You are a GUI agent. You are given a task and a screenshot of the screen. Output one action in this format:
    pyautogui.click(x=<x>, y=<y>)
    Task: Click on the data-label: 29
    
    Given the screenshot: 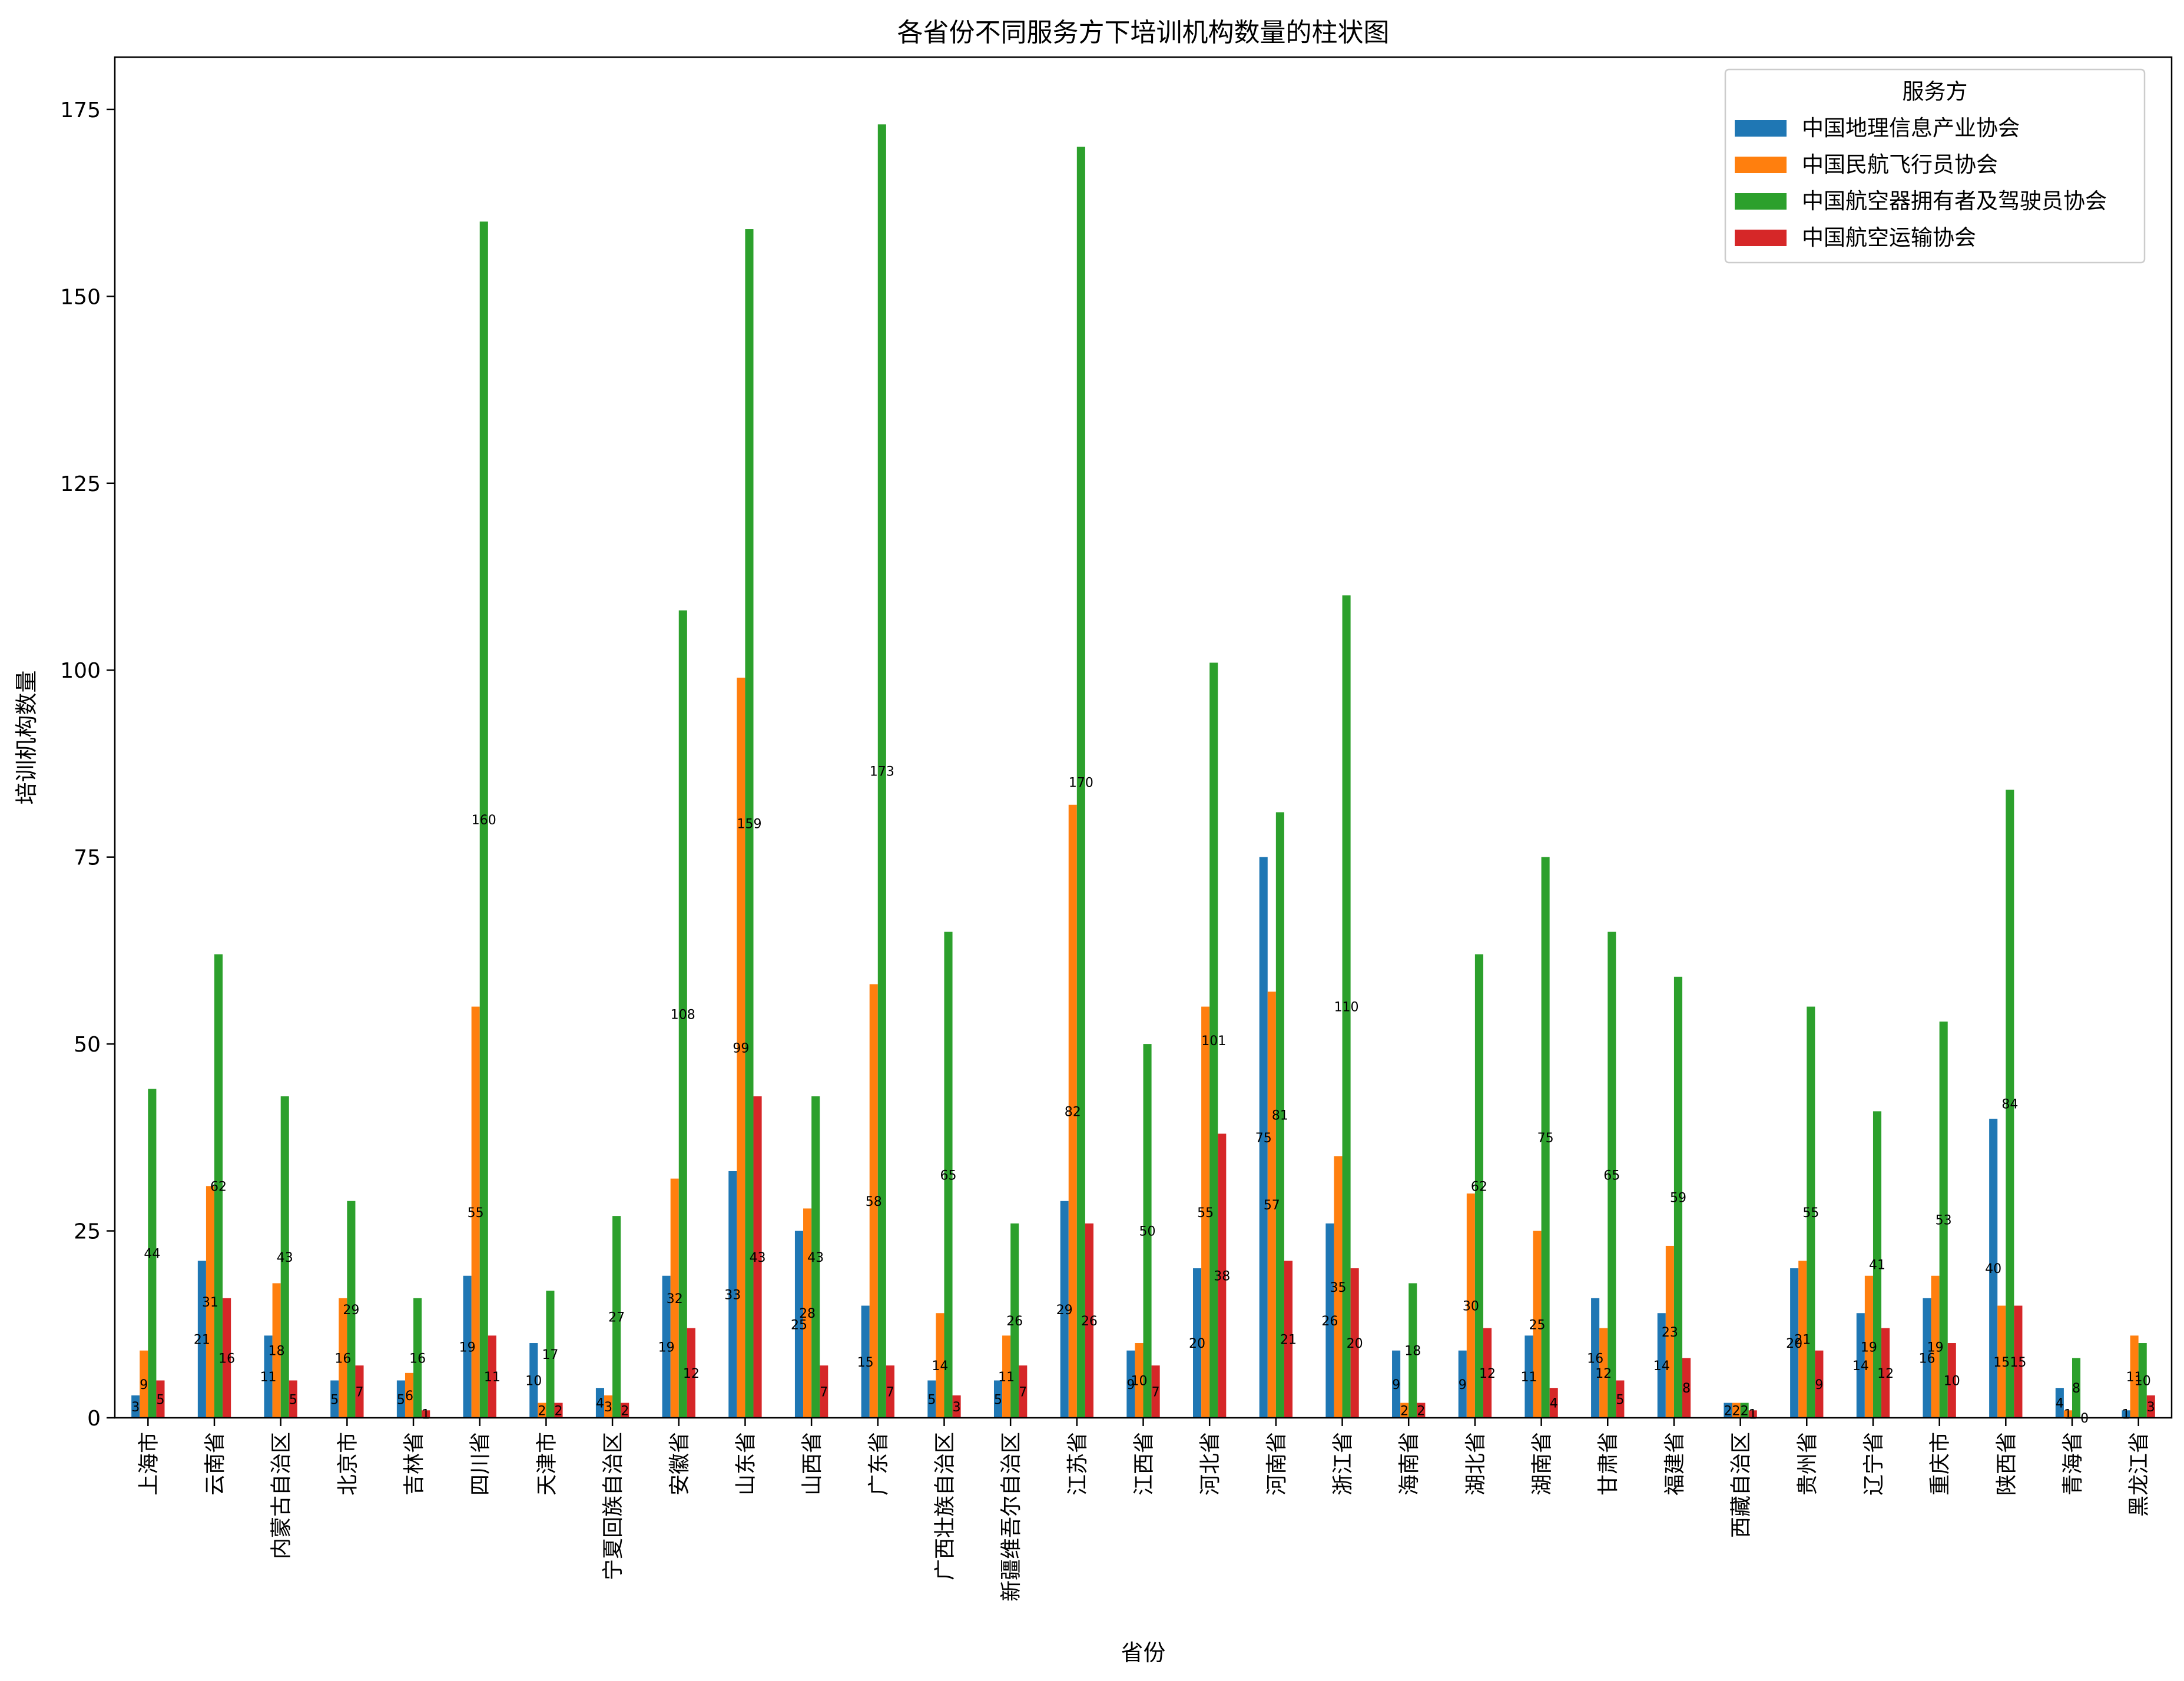 What is the action you would take?
    pyautogui.click(x=351, y=1310)
    